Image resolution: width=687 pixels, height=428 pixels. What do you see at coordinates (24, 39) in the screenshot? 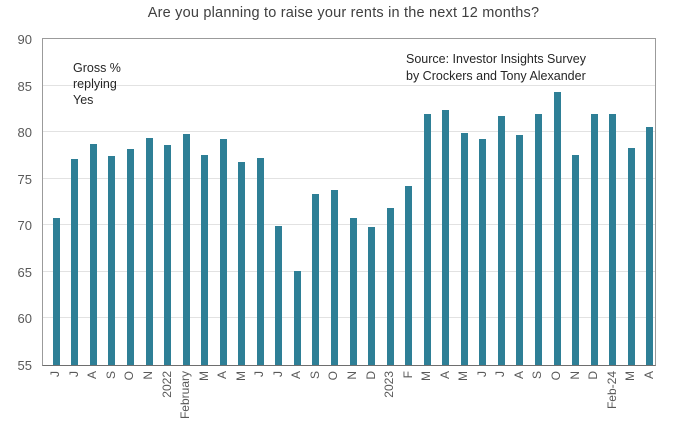
I see `y-tick-label: 90` at bounding box center [24, 39].